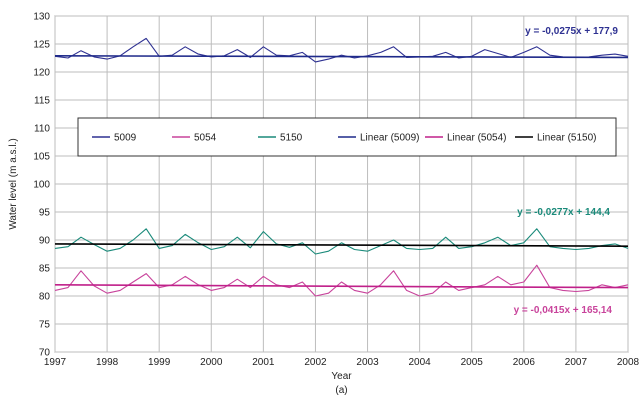 The width and height of the screenshot is (639, 398). What do you see at coordinates (41, 45) in the screenshot?
I see `y-tick-label: 125` at bounding box center [41, 45].